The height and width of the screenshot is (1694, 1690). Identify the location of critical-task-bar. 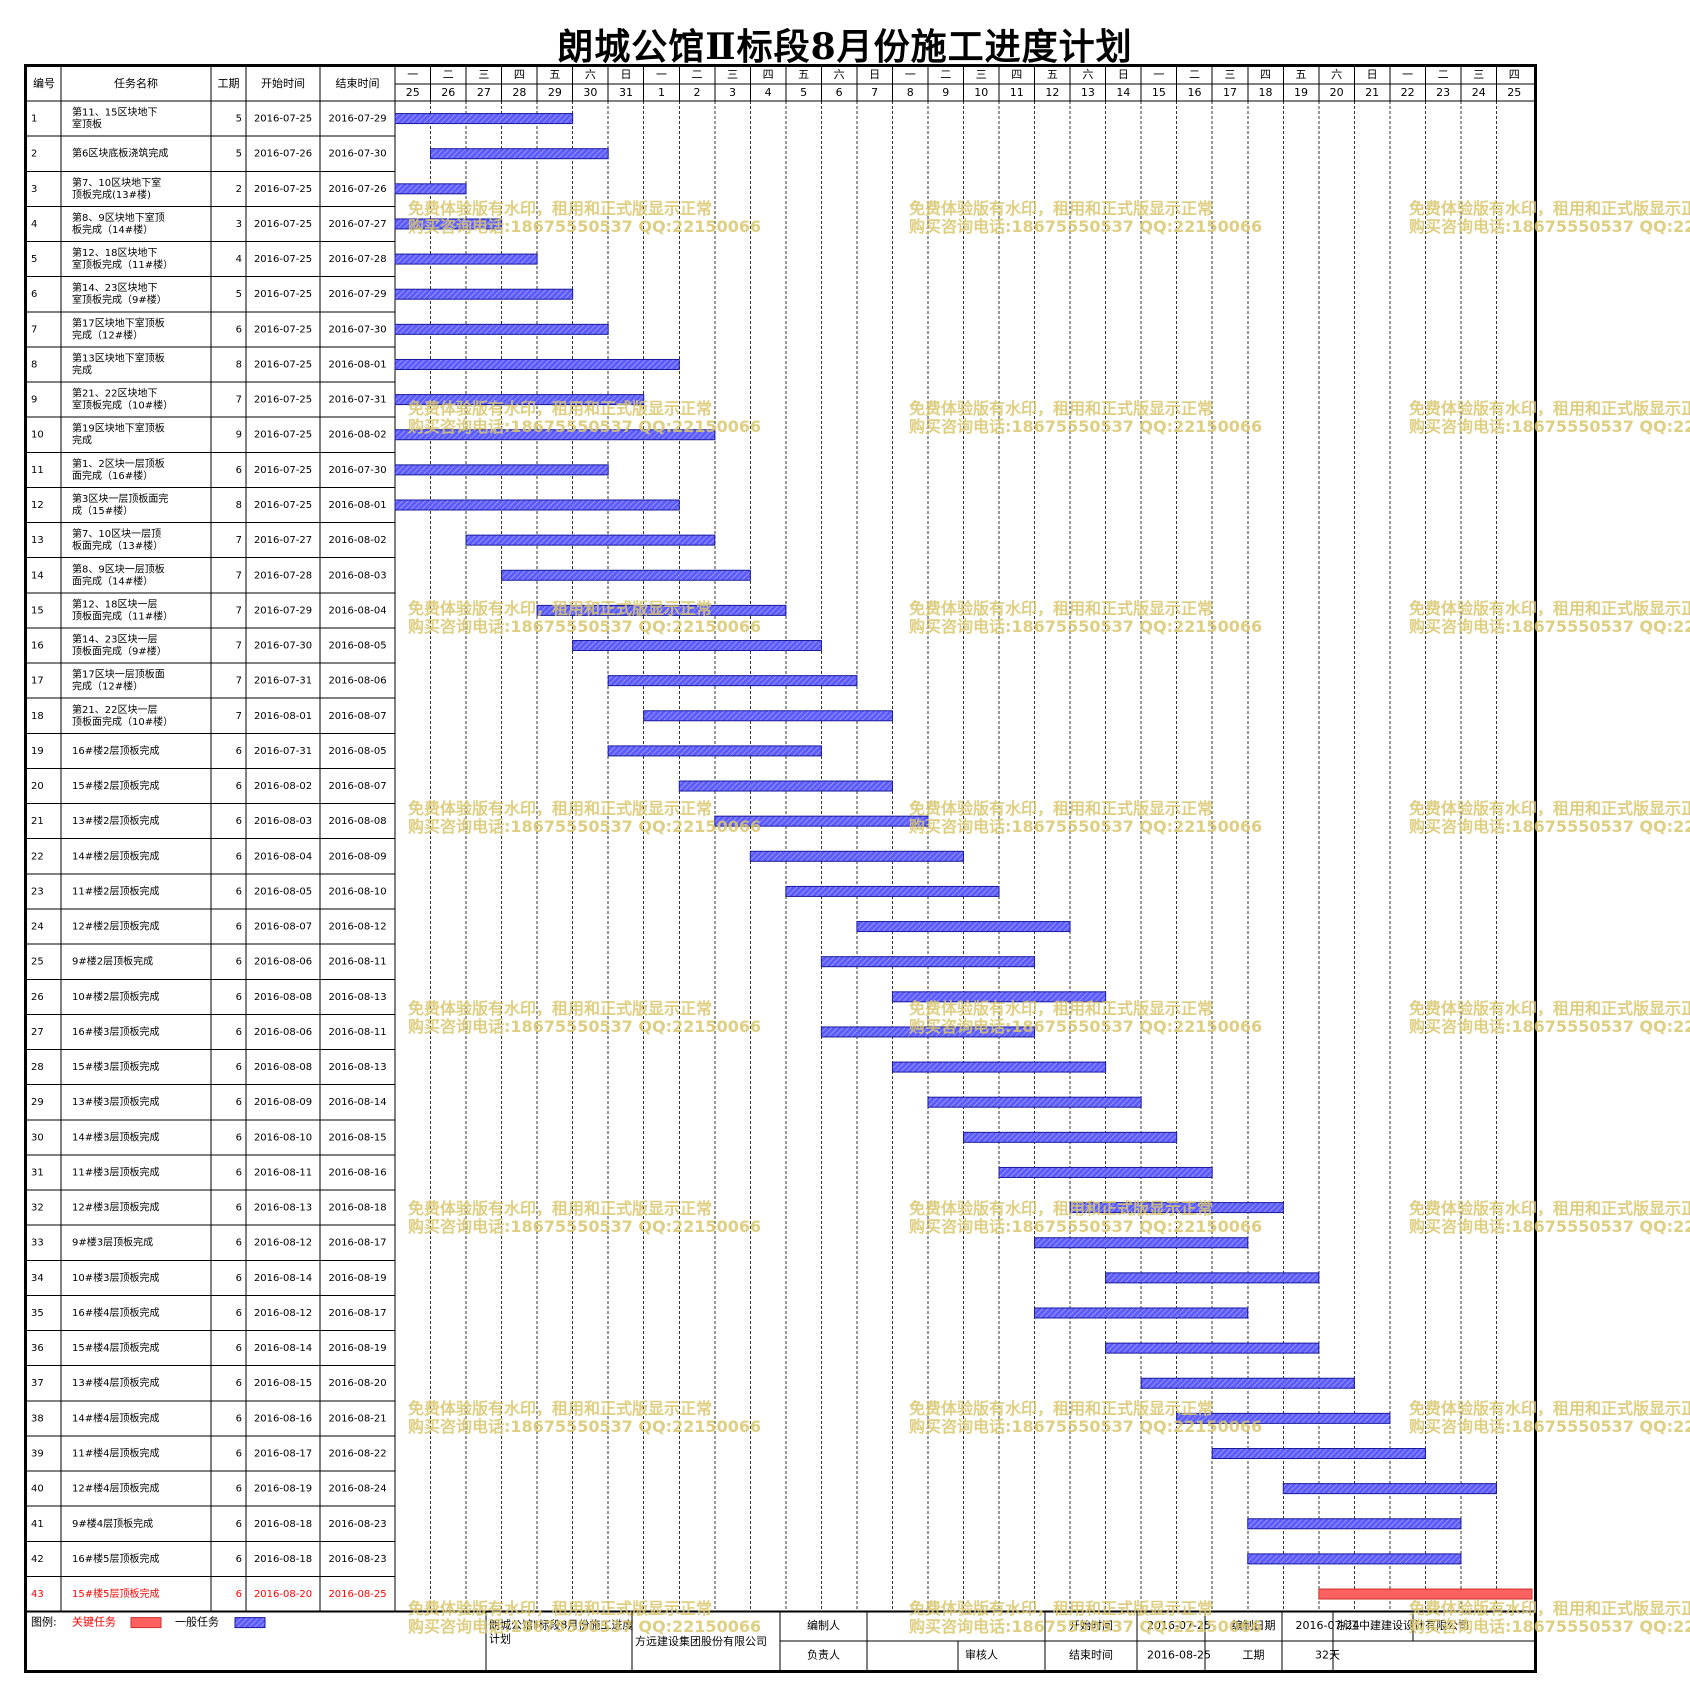
(1425, 1594).